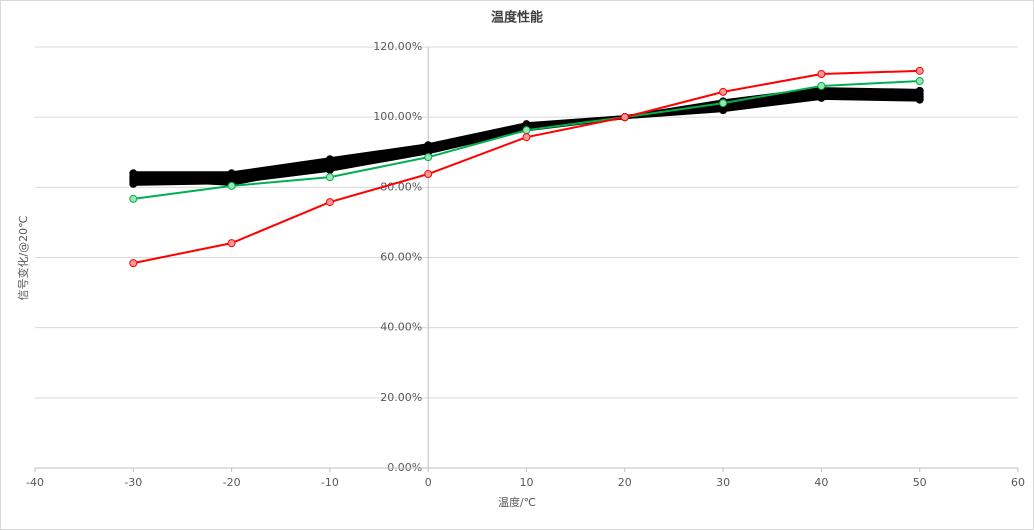 This screenshot has height=530, width=1034. What do you see at coordinates (330, 482) in the screenshot?
I see `x-tick-label: -10` at bounding box center [330, 482].